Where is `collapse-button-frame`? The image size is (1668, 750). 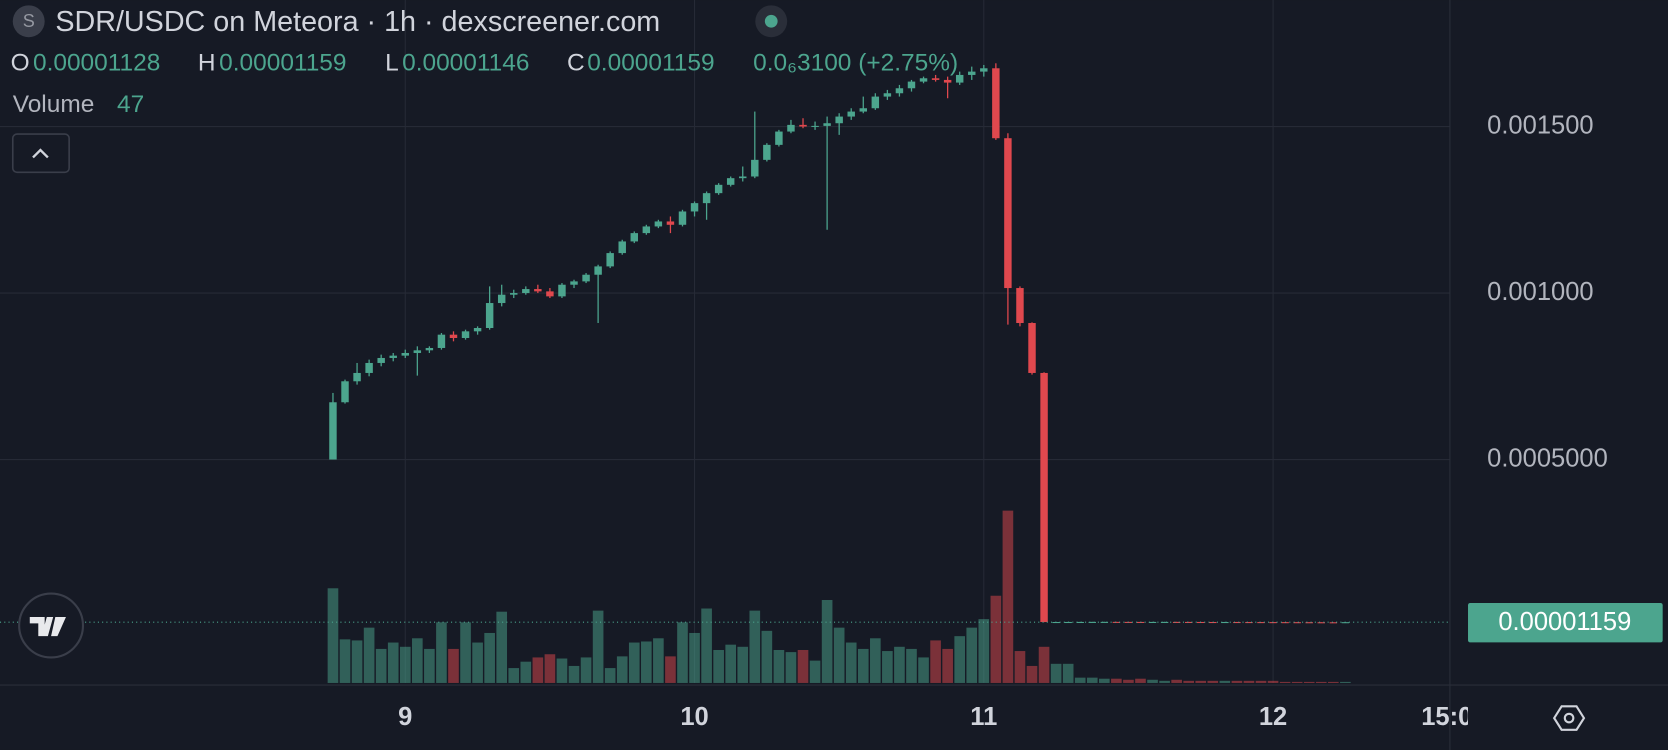 collapse-button-frame is located at coordinates (40, 153).